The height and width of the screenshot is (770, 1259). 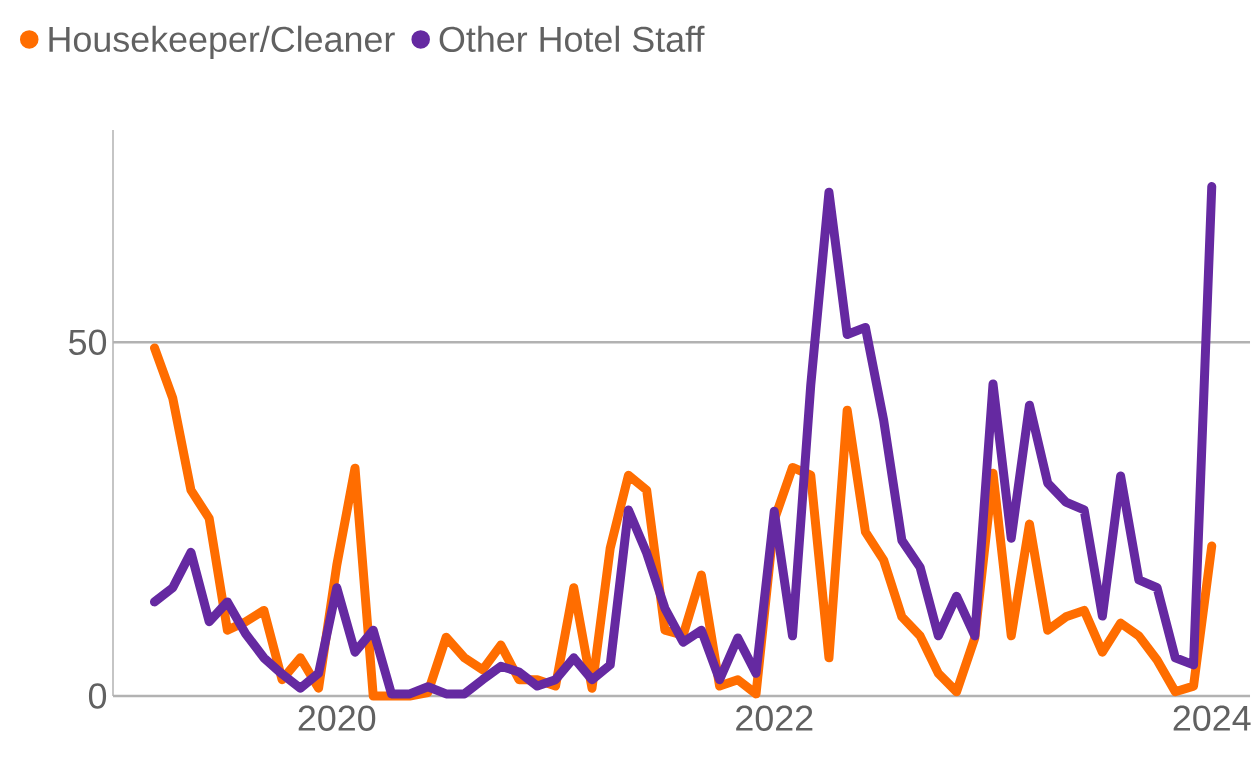 I want to click on x-tick-label: 2022, so click(x=774, y=718).